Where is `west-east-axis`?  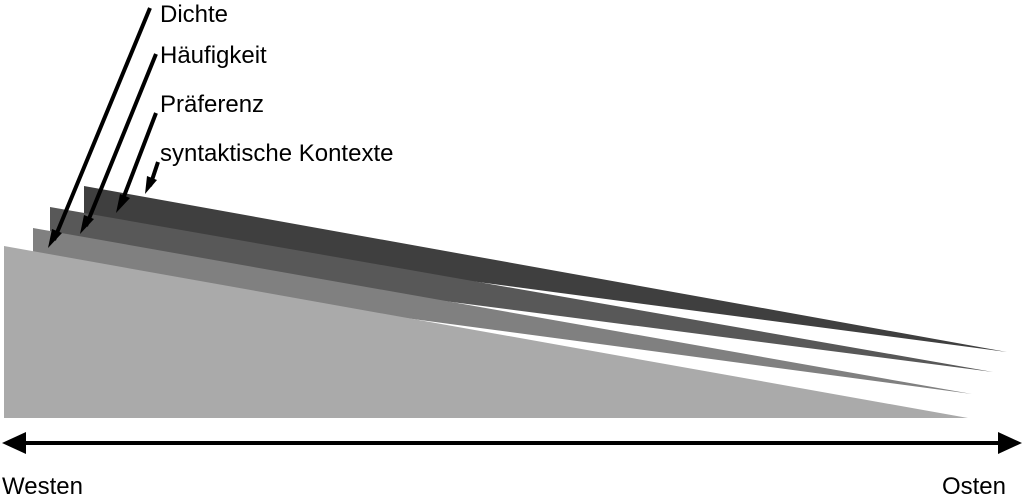
west-east-axis is located at coordinates (512, 443).